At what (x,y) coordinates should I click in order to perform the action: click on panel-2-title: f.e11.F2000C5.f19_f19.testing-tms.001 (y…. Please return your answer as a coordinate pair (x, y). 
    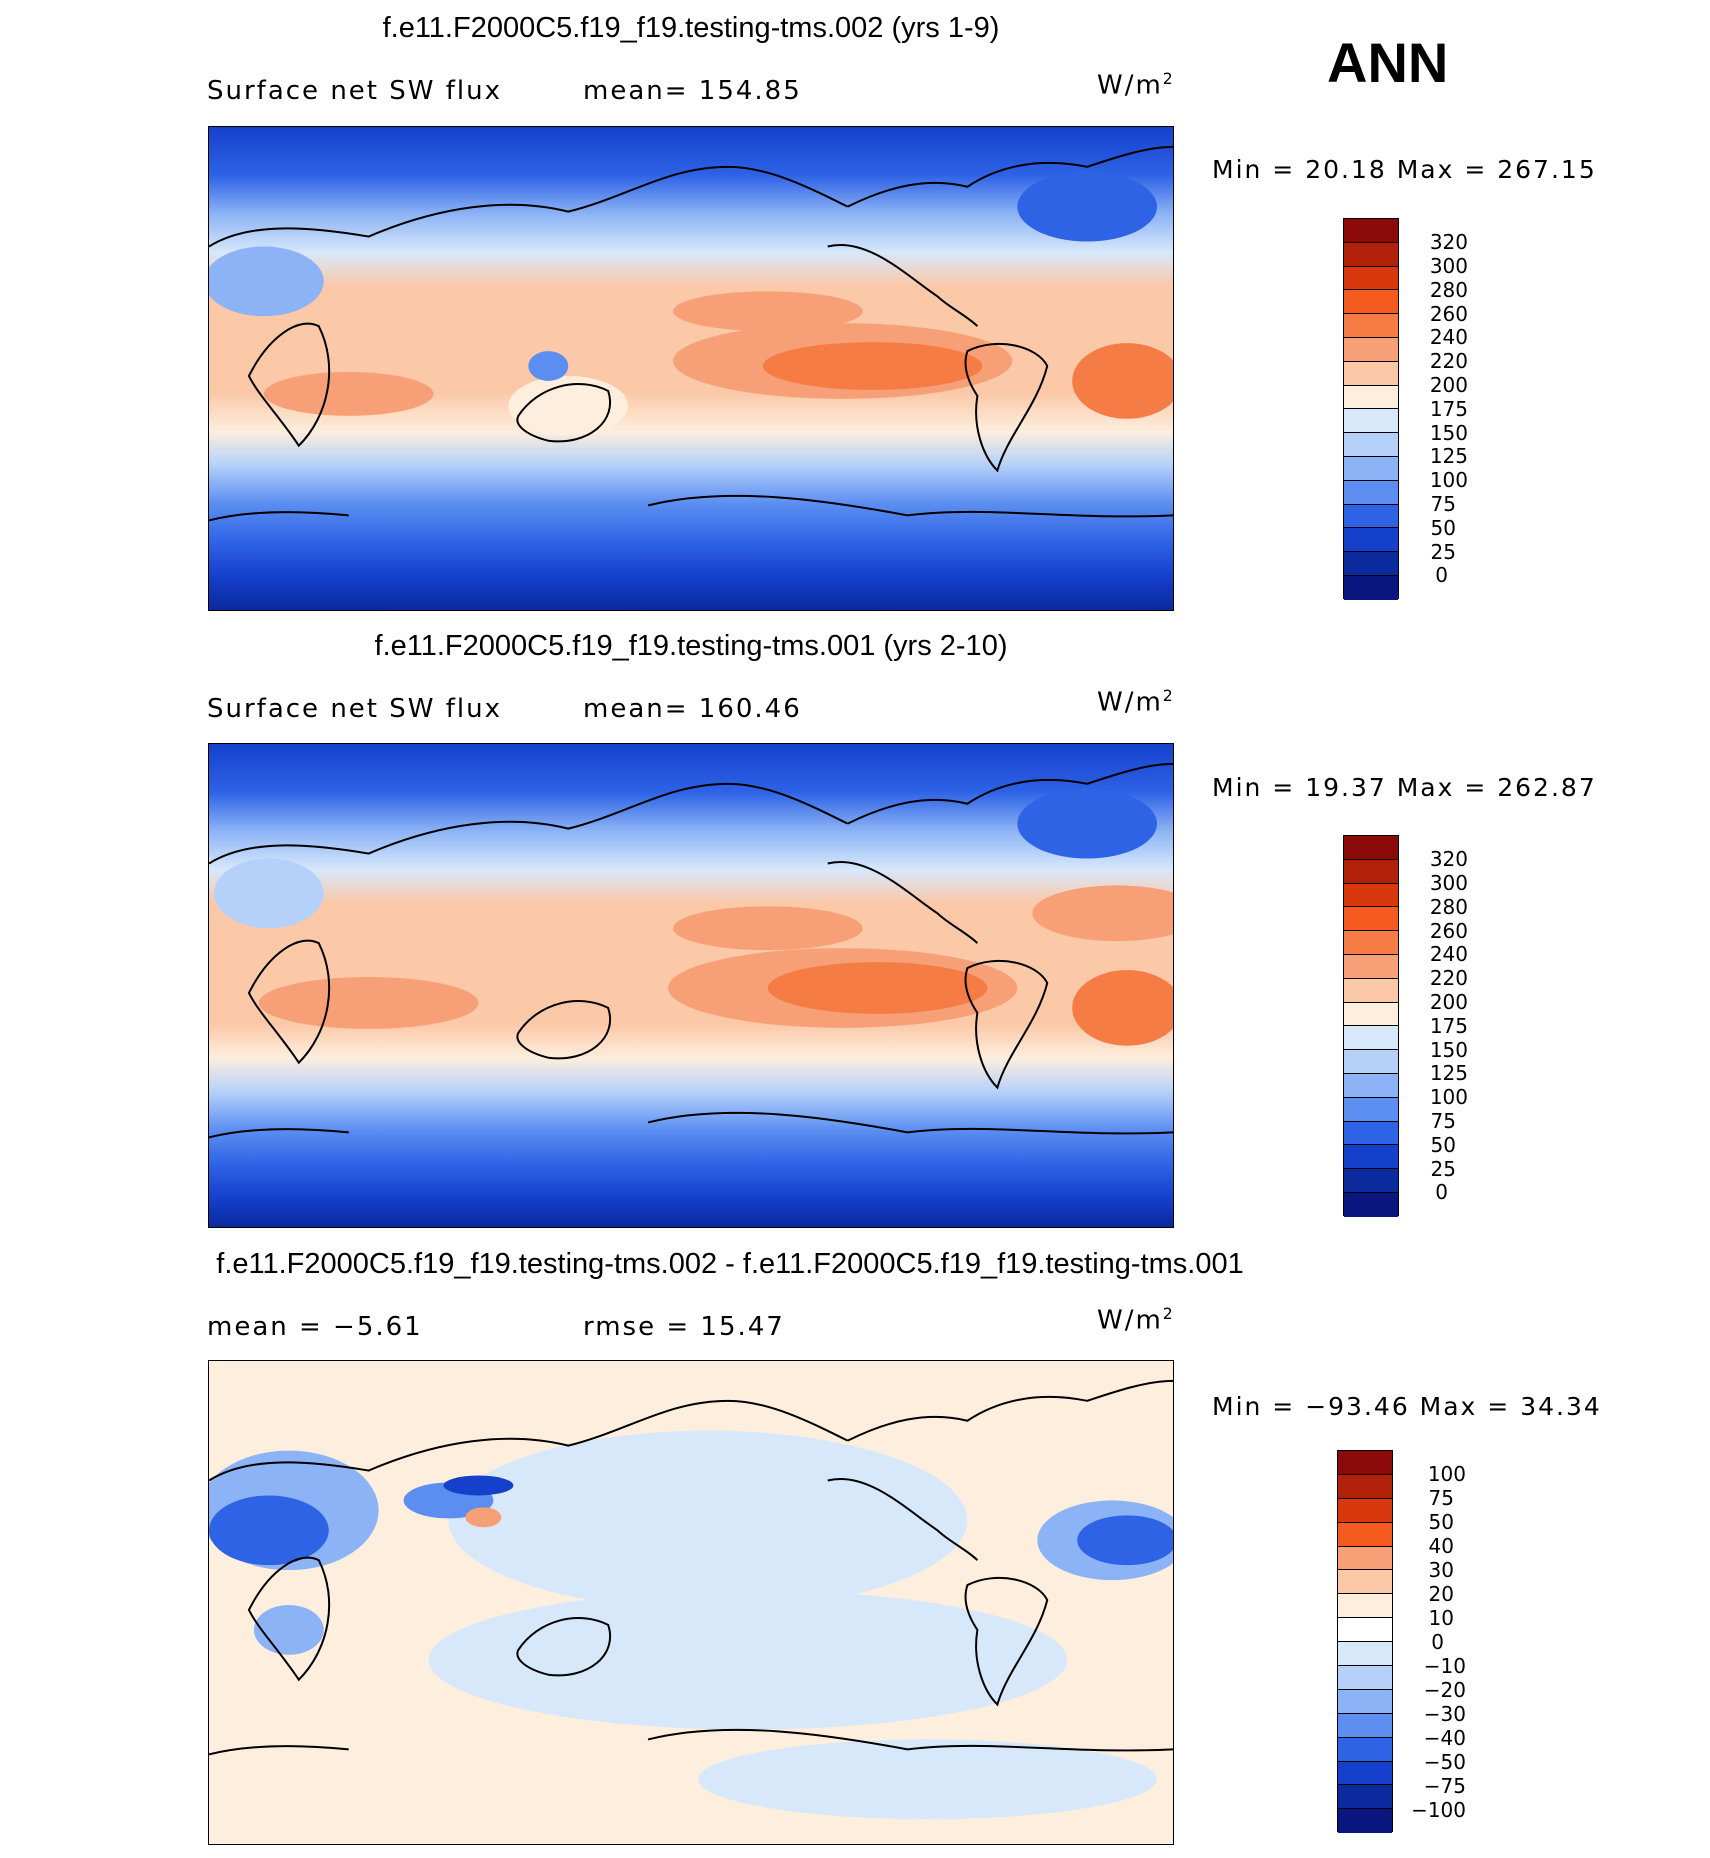
    Looking at the image, I should click on (691, 646).